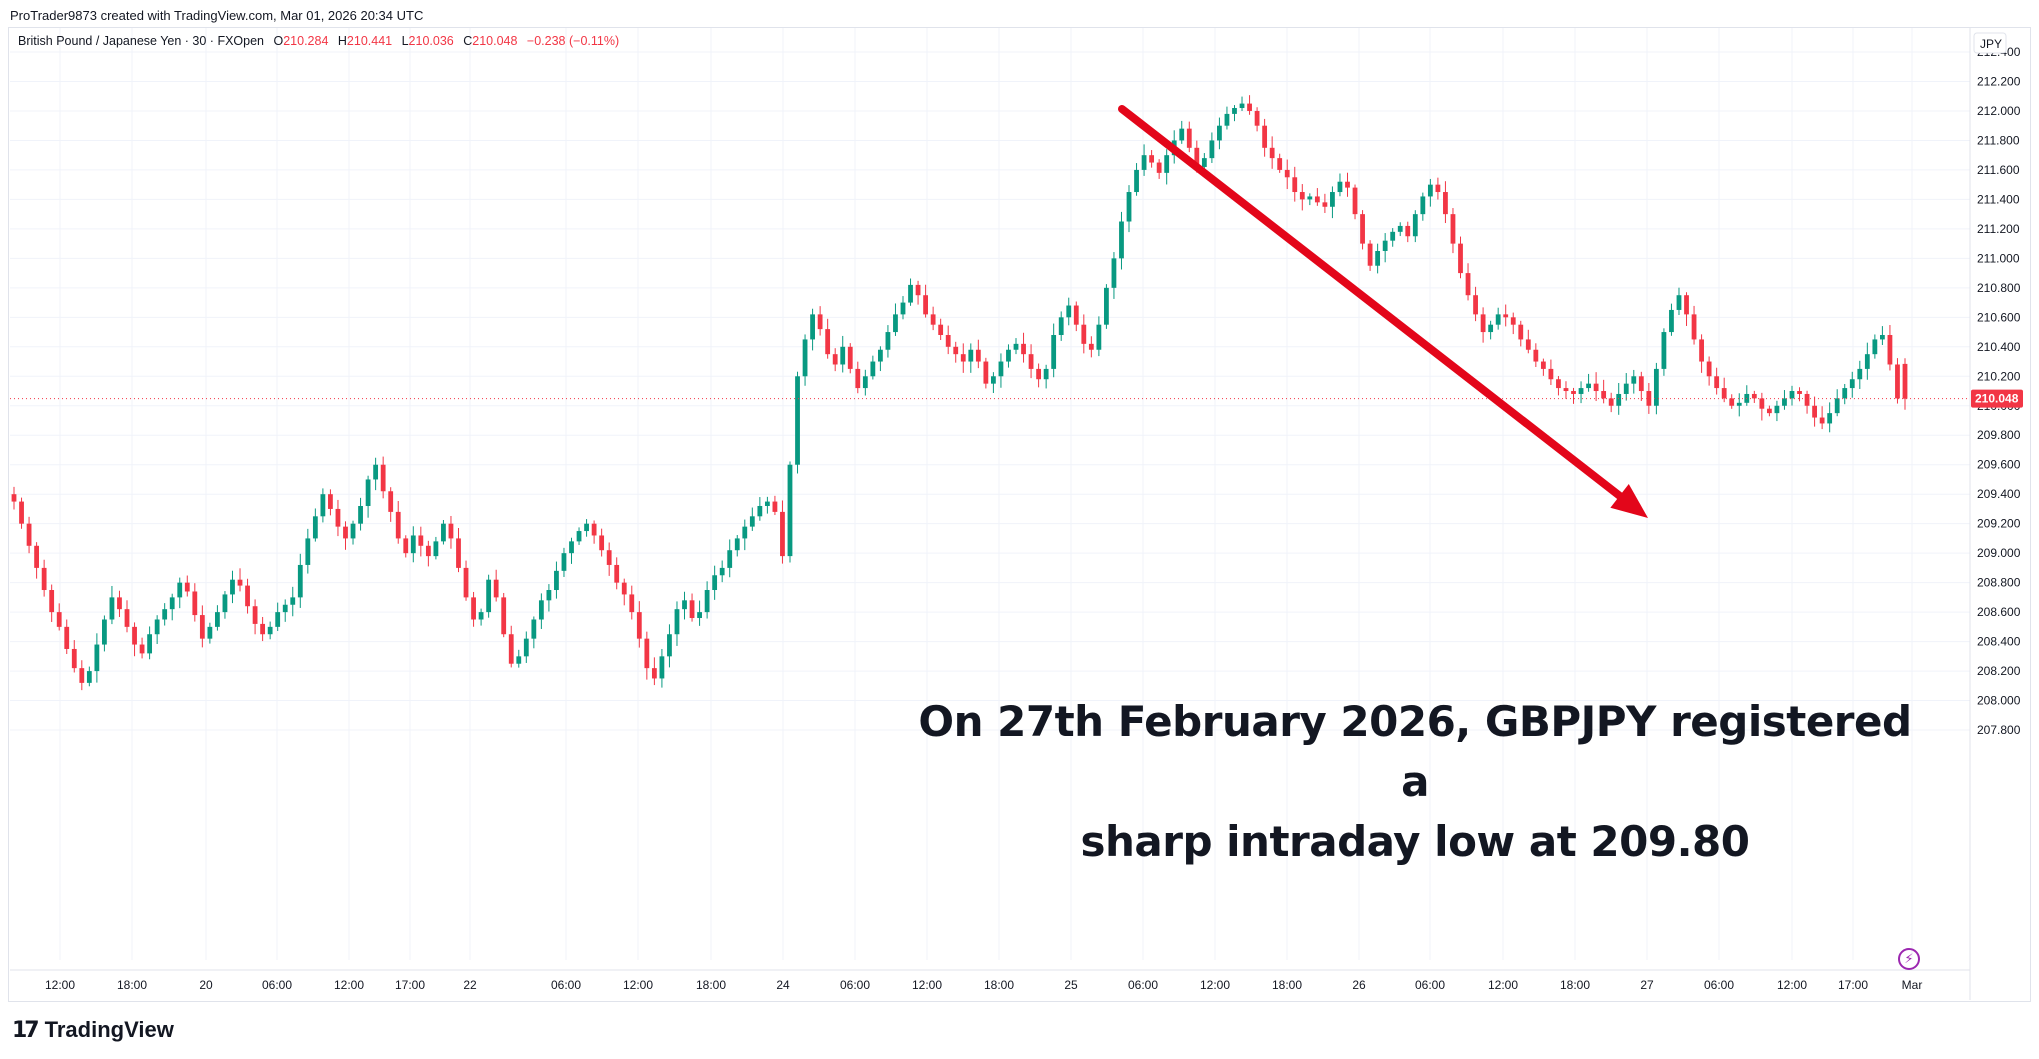 This screenshot has height=1059, width=2039. What do you see at coordinates (468, 41) in the screenshot?
I see `close-label: C` at bounding box center [468, 41].